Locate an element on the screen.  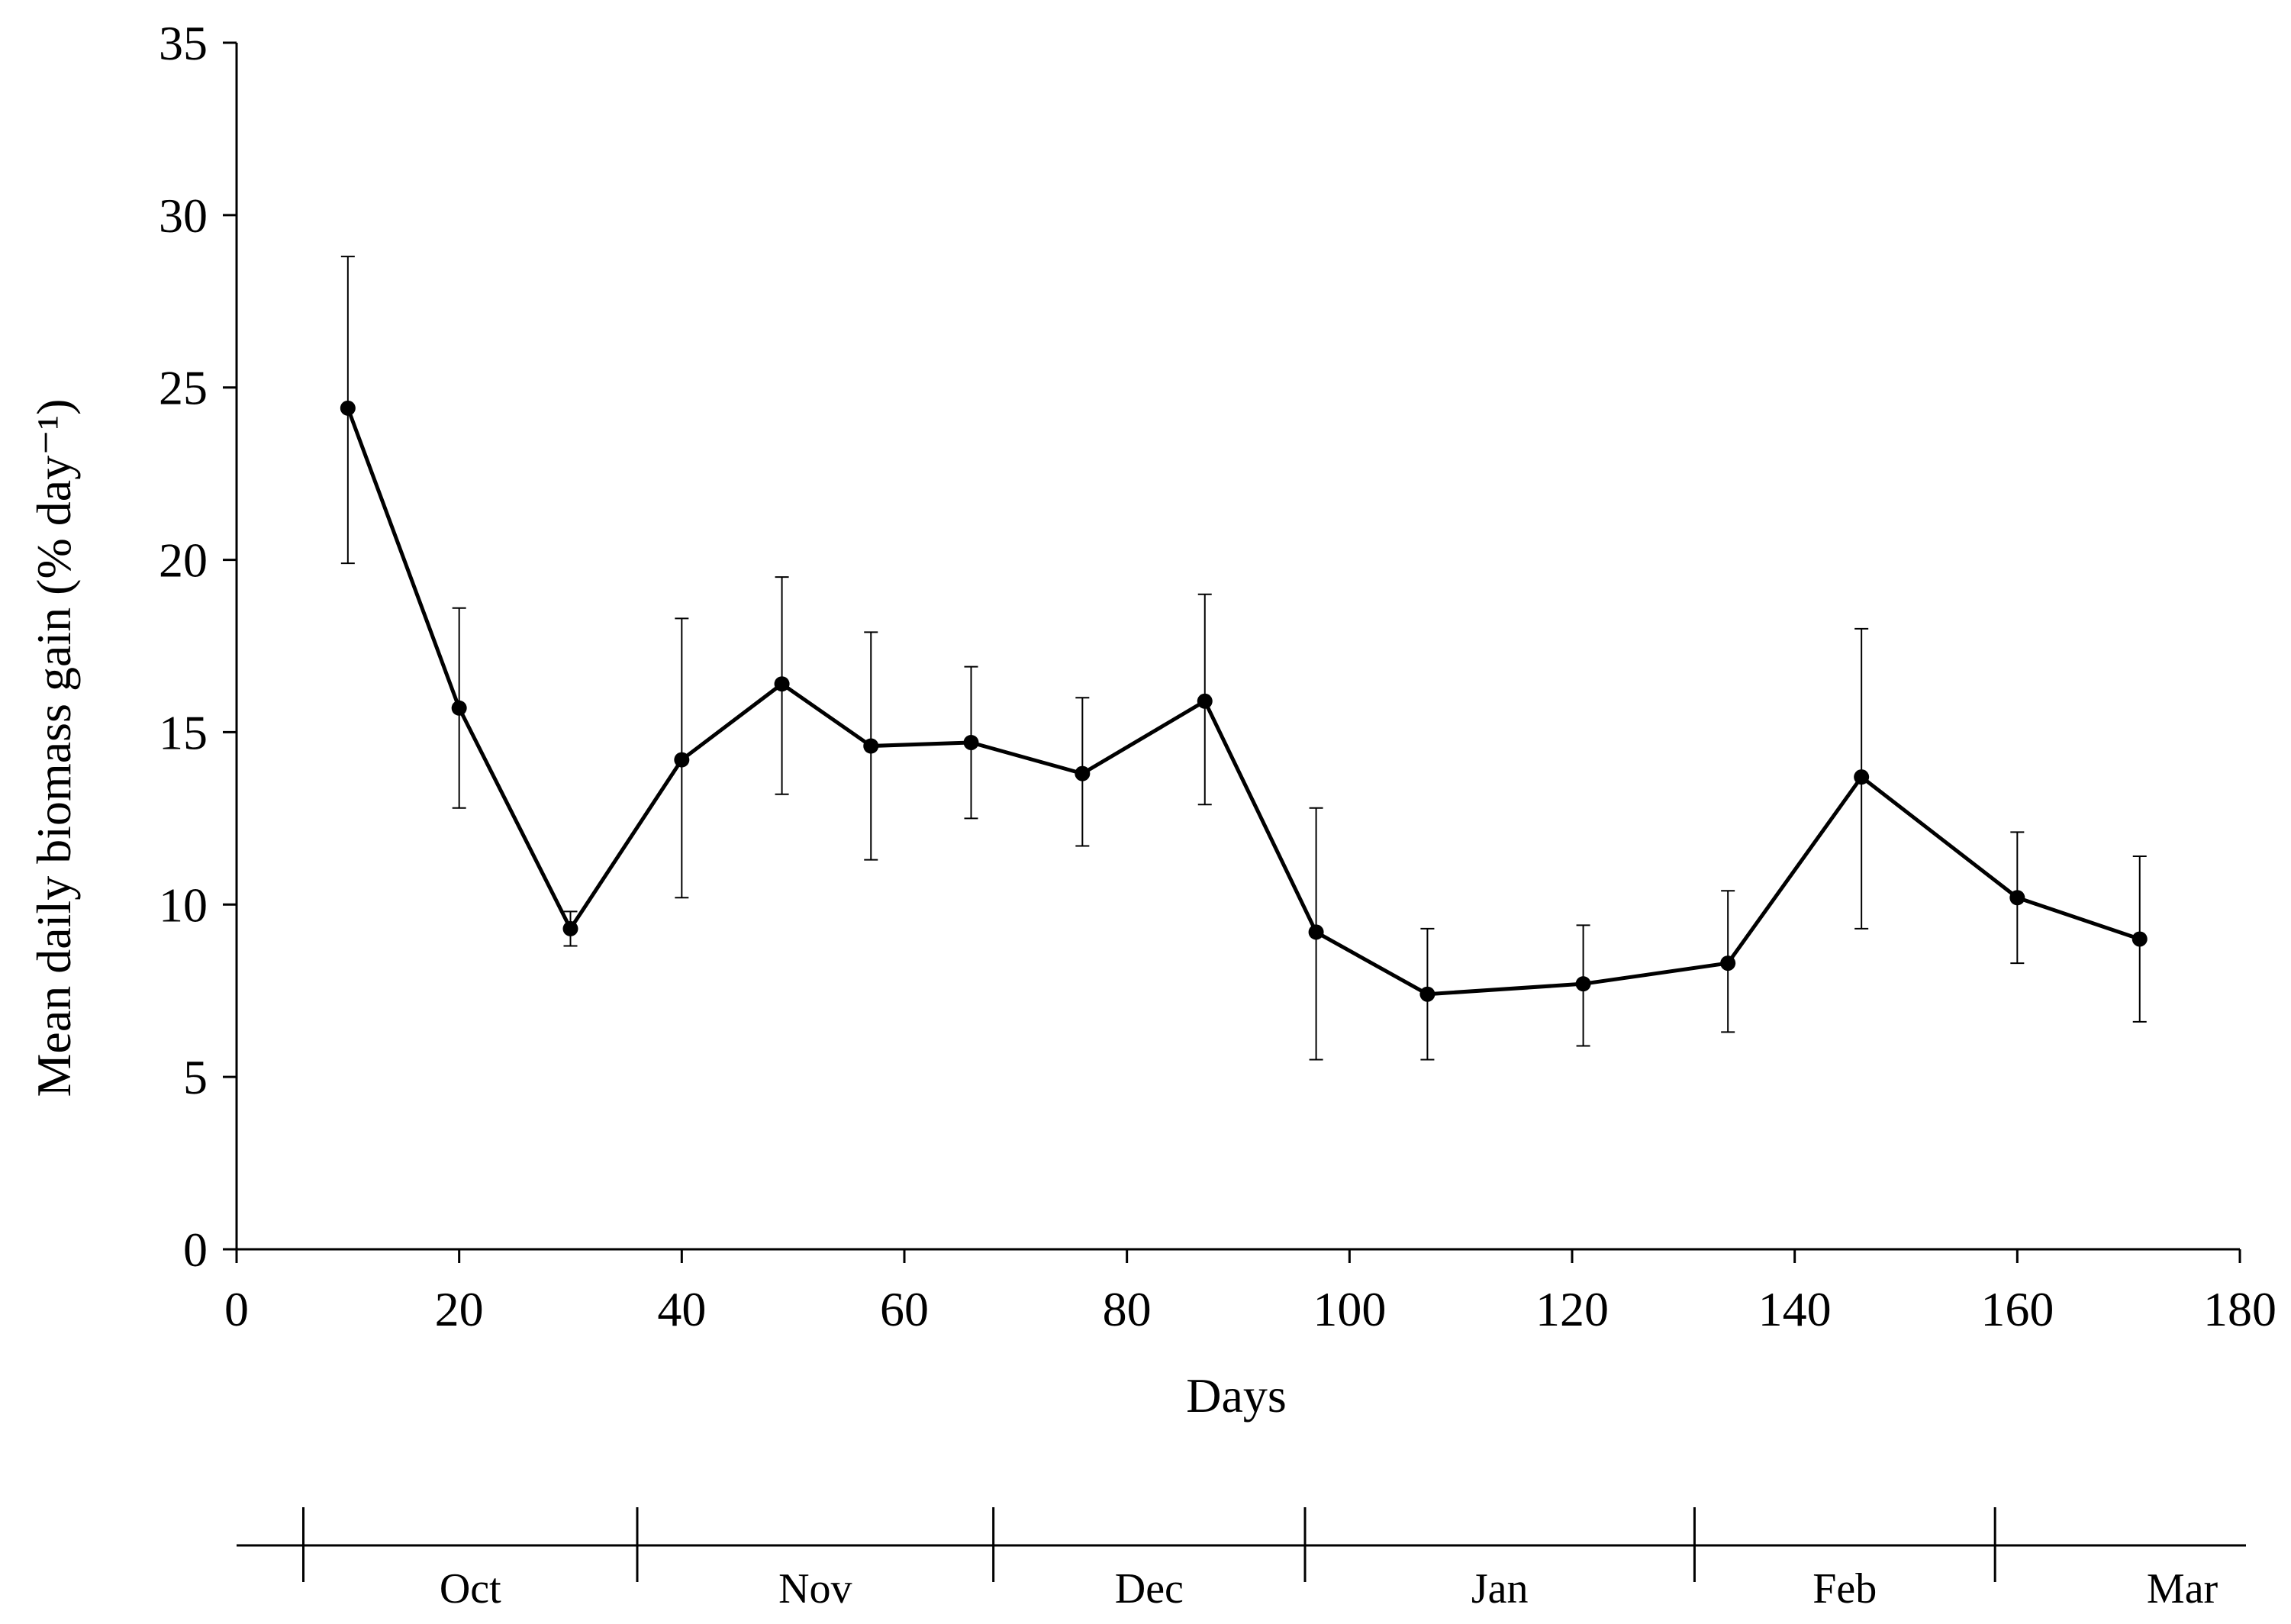
month-label: Oct is located at coordinates (470, 1589).